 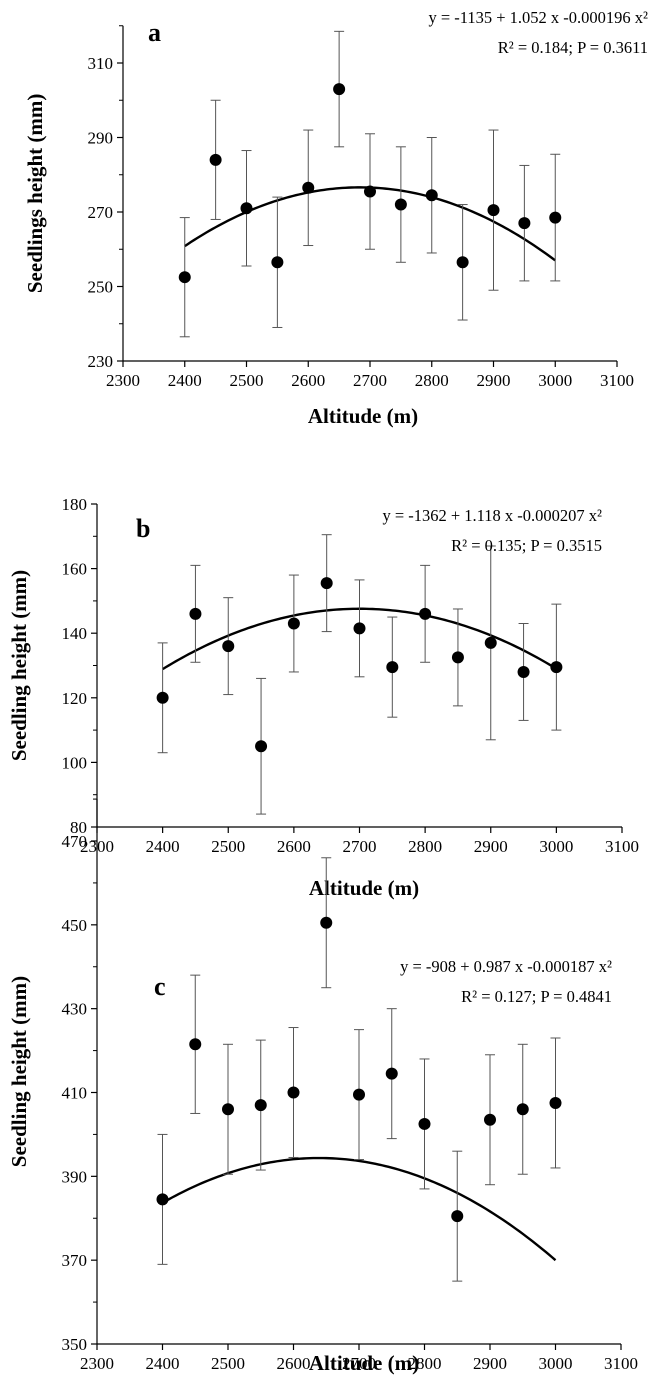 I want to click on panel-letter: c, so click(x=160, y=986).